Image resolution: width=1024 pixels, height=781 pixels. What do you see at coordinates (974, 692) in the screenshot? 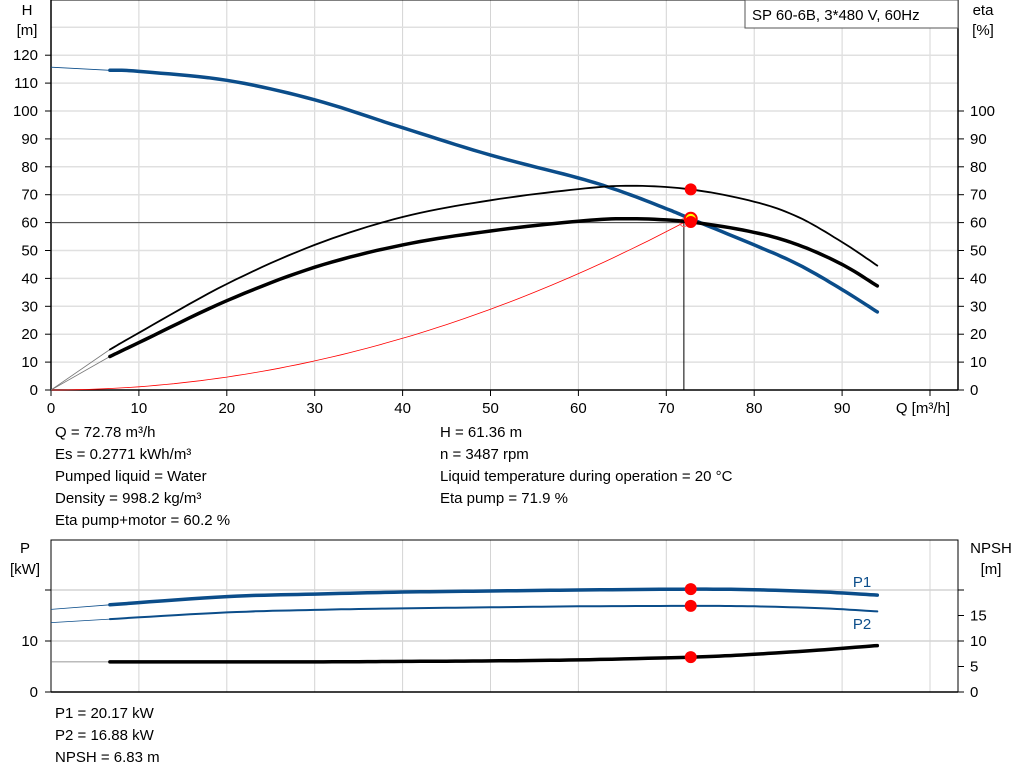
I see `npsh-y-tick-label-right: 0` at bounding box center [974, 692].